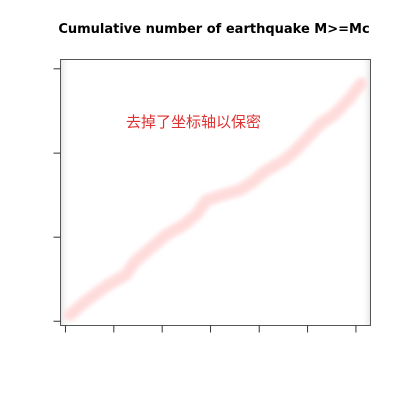  What do you see at coordinates (214, 29) in the screenshot?
I see `chart-title: Cumulative number of earthquake M>=Mc` at bounding box center [214, 29].